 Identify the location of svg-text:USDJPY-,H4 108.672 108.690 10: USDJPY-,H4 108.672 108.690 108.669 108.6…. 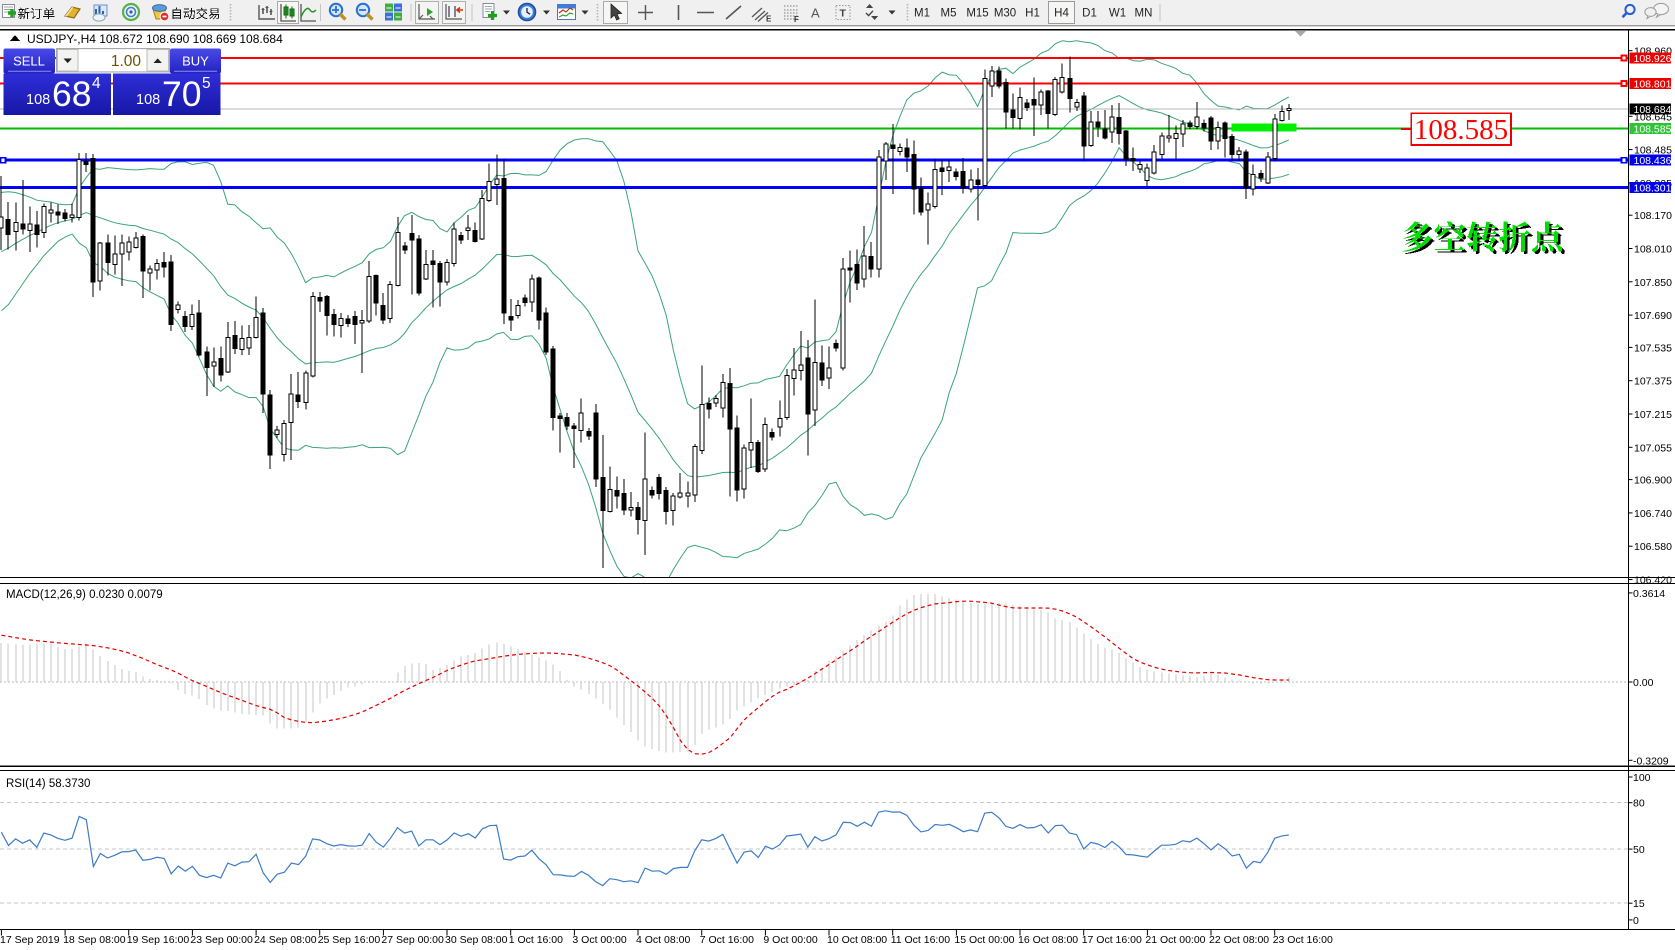
(155, 39).